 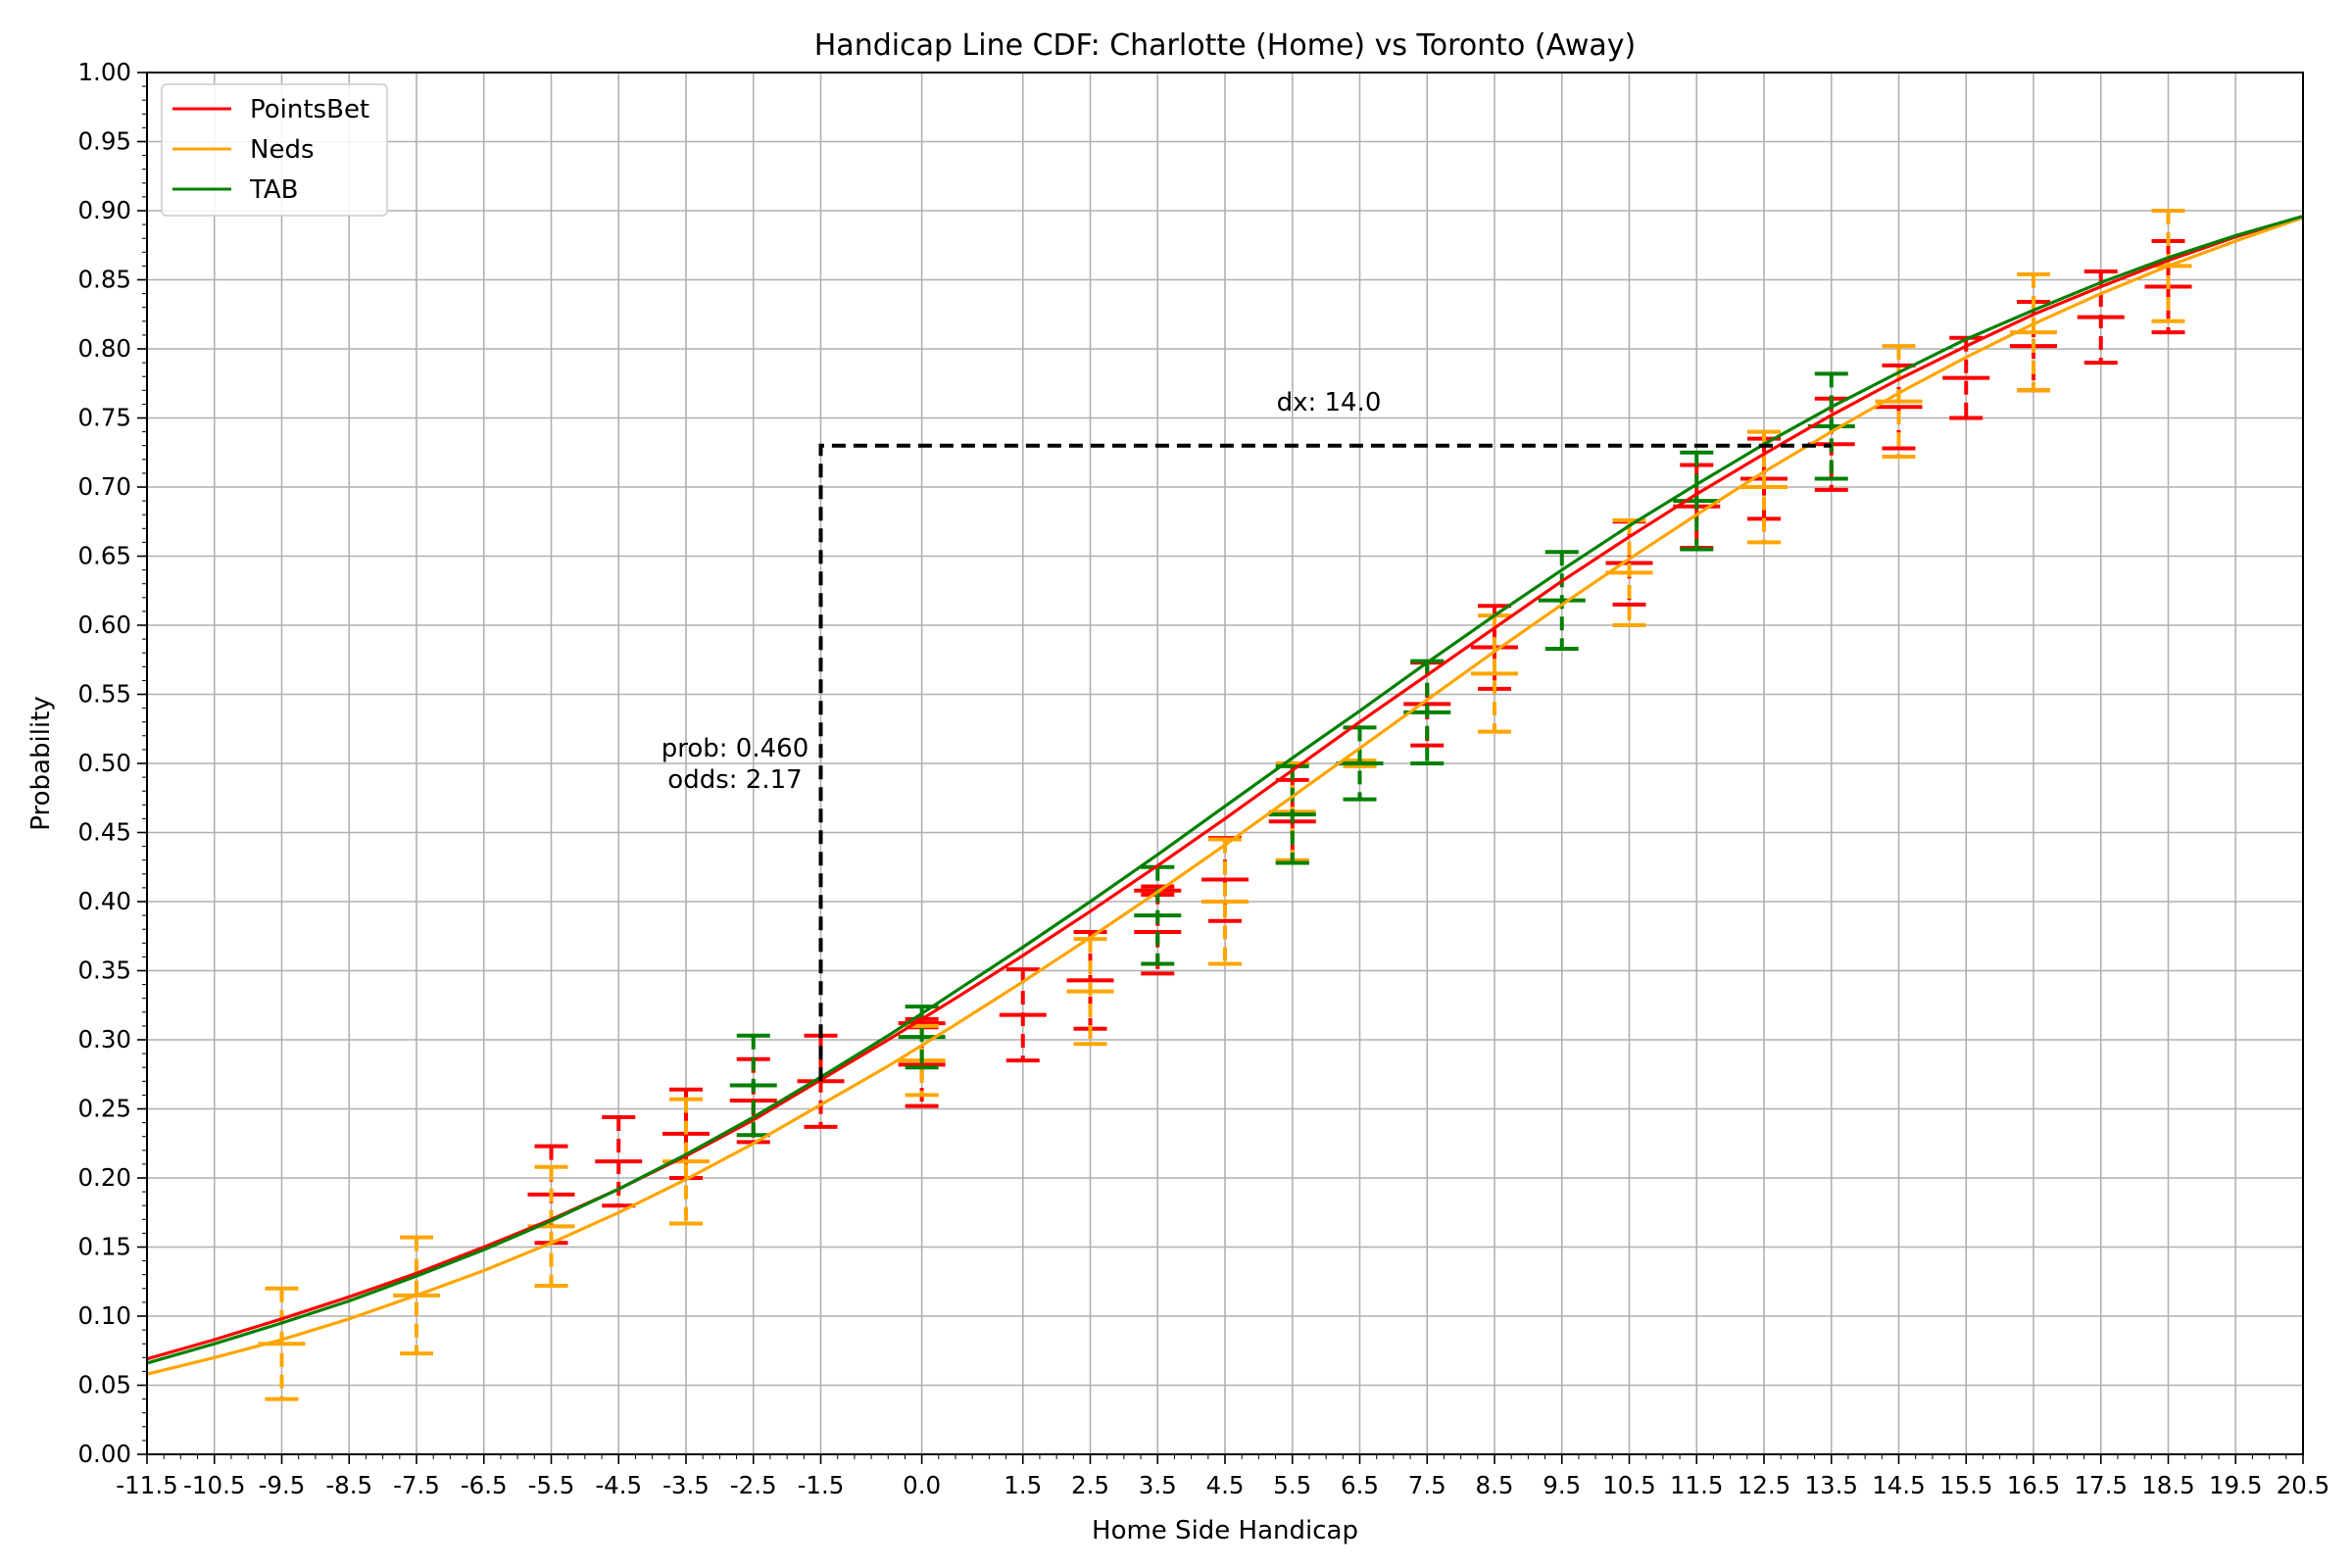 What do you see at coordinates (104, 1109) in the screenshot?
I see `y-tick-label: 0.25` at bounding box center [104, 1109].